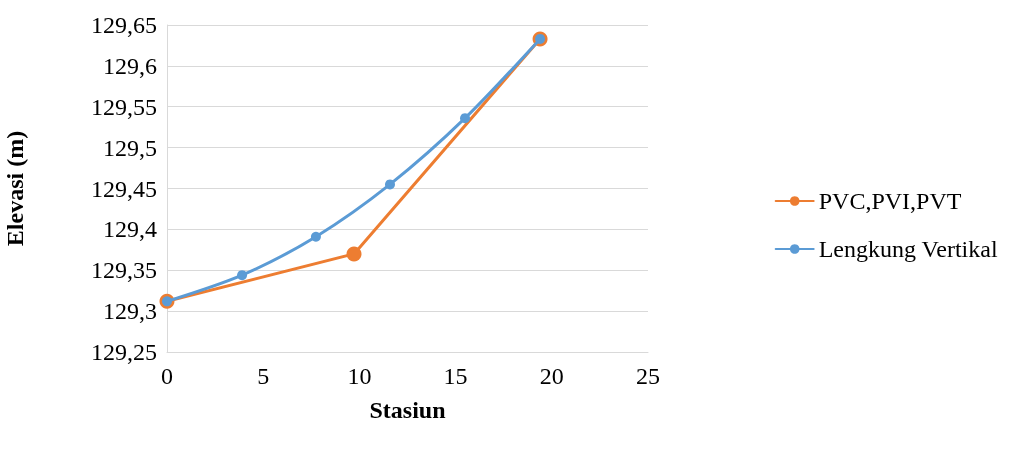  What do you see at coordinates (130, 65) in the screenshot?
I see `y-tick-label: 129,6` at bounding box center [130, 65].